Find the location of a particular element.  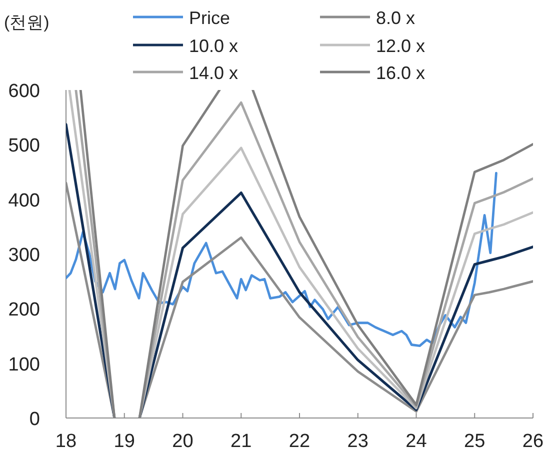

y-tick-label: 100 is located at coordinates (24, 365).